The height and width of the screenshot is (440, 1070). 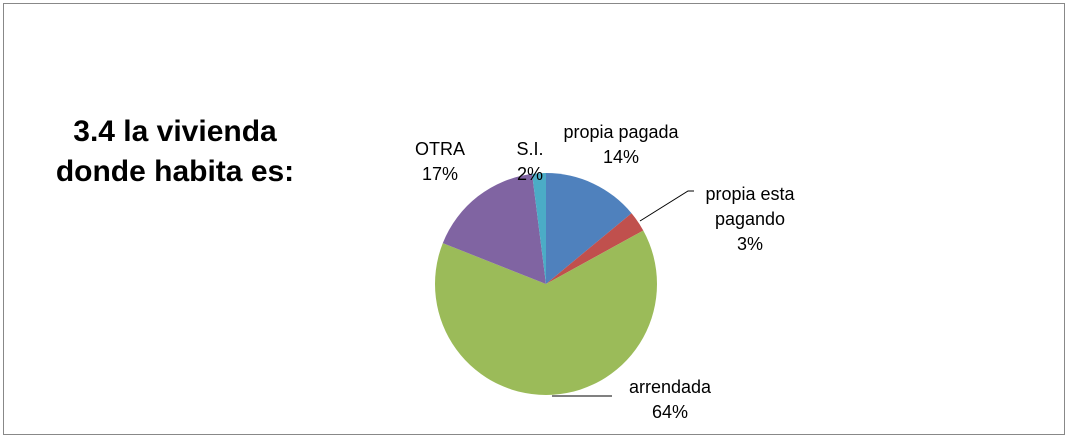 I want to click on pie, so click(x=546, y=284).